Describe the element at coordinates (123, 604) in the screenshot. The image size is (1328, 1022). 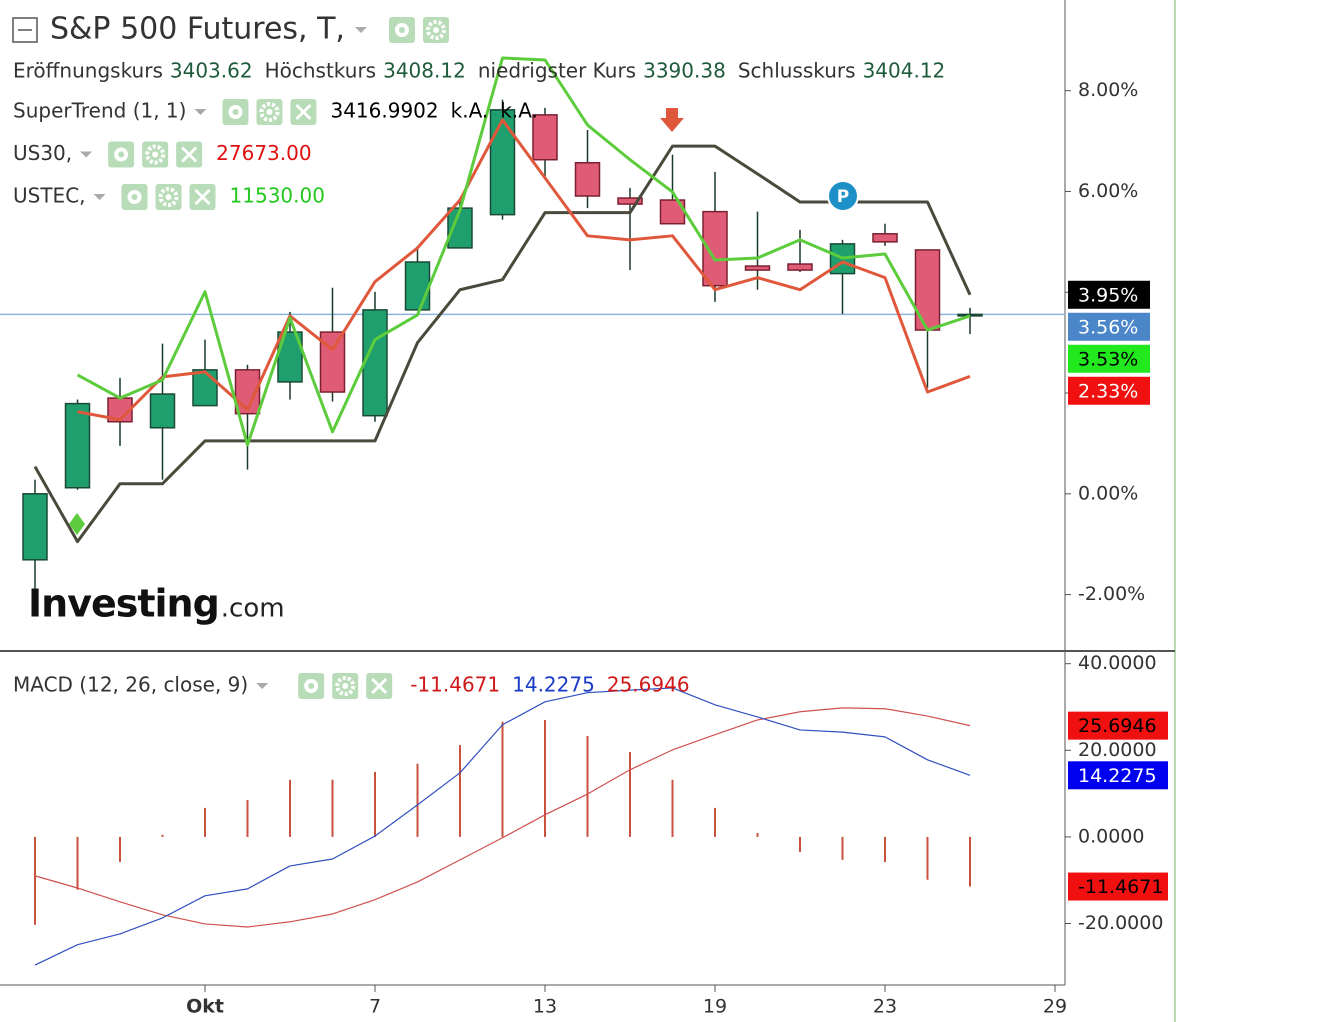
I see `watermark-brand: Investing` at that location.